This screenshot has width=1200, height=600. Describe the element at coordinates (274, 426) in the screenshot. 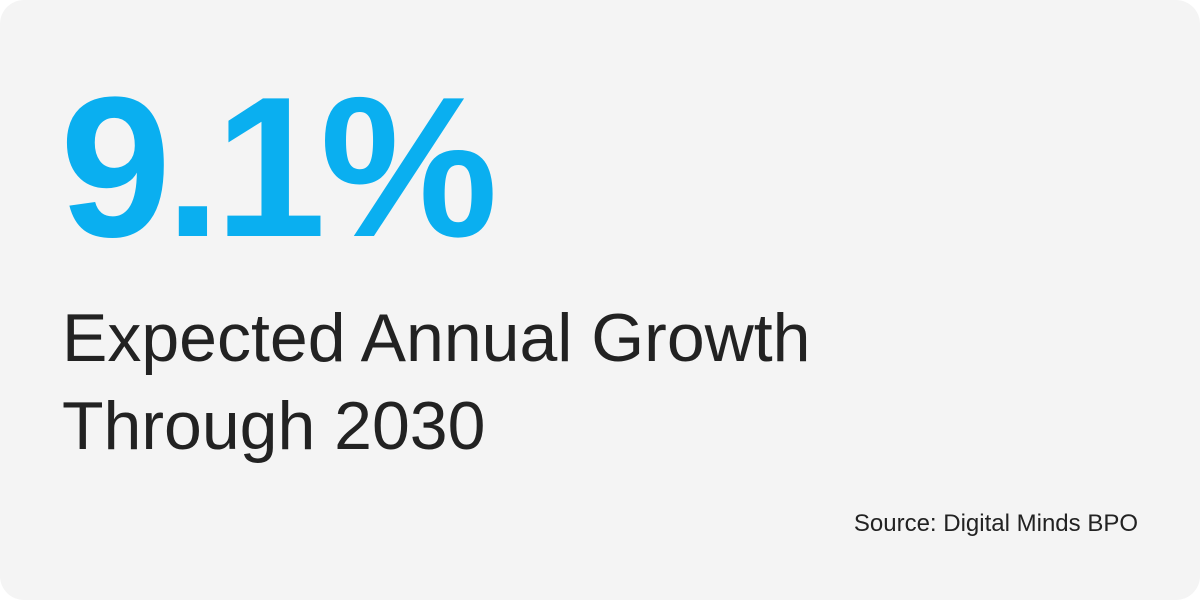

I see `stat-label-line-2: Through 2030` at that location.